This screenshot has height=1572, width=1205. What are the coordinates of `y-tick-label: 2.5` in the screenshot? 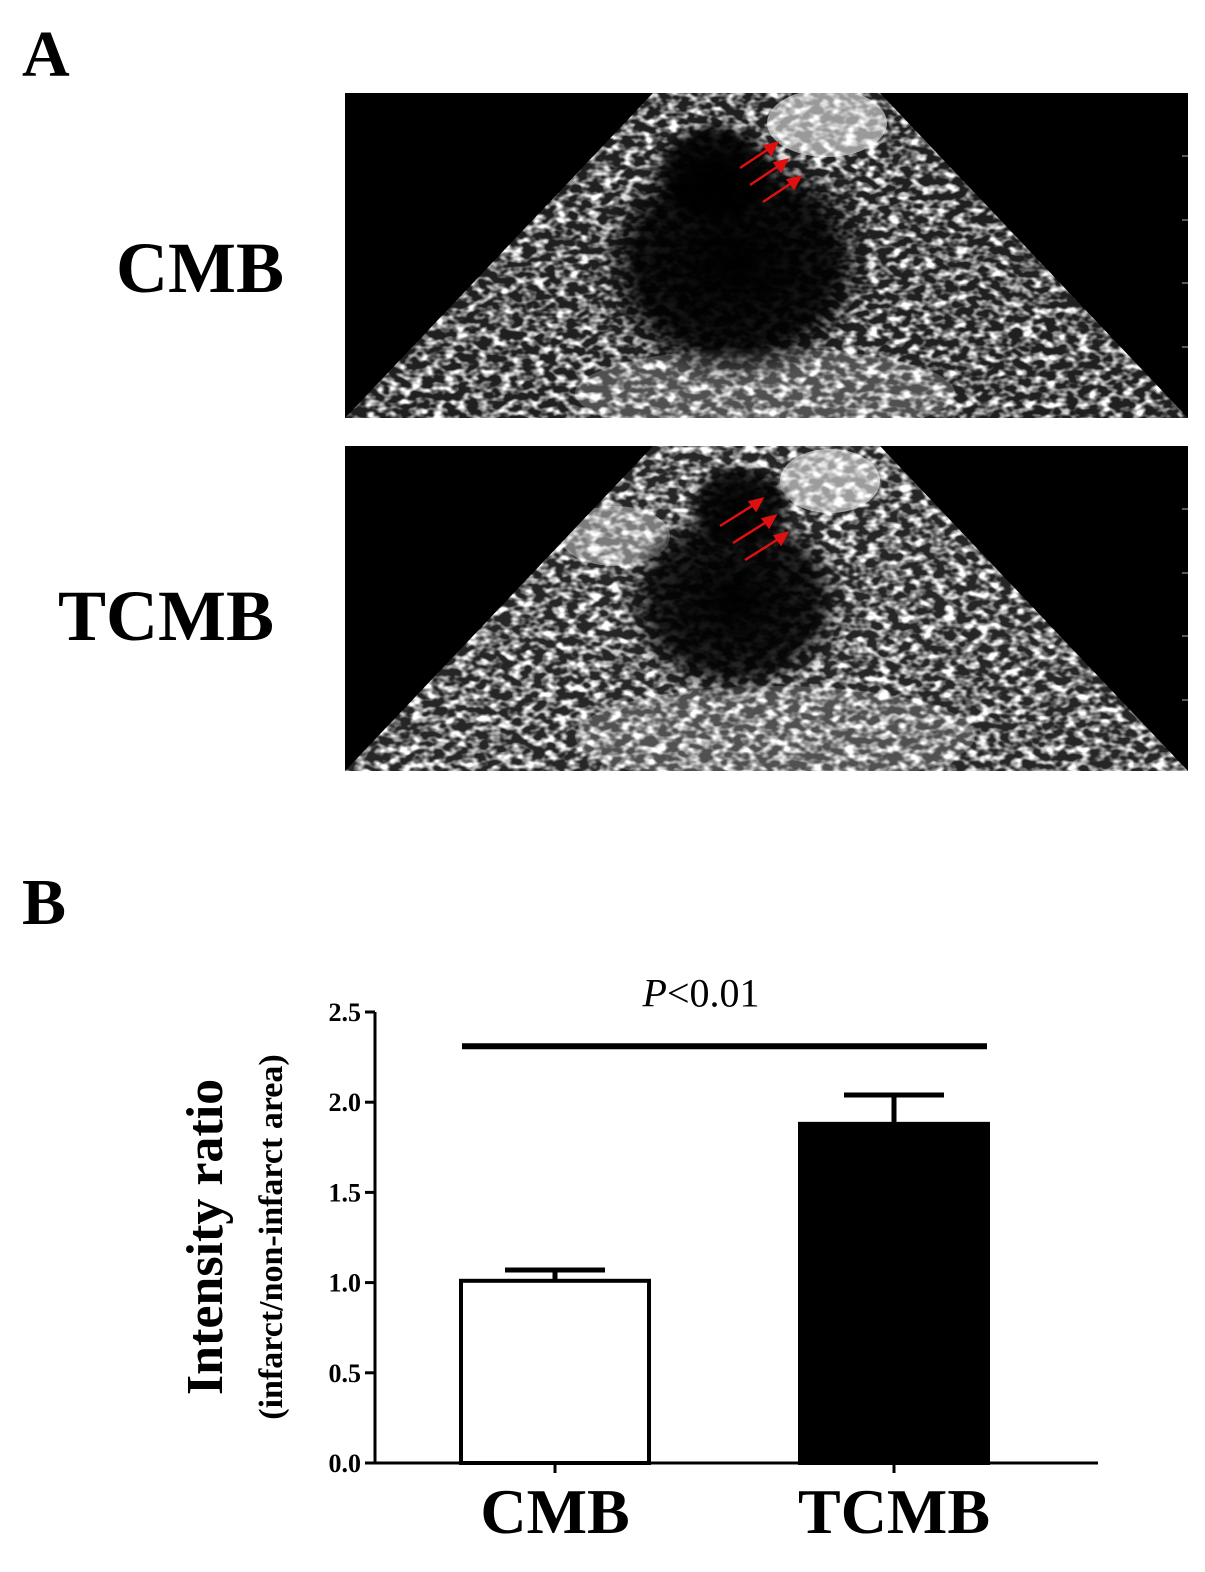 It's located at (345, 1012).